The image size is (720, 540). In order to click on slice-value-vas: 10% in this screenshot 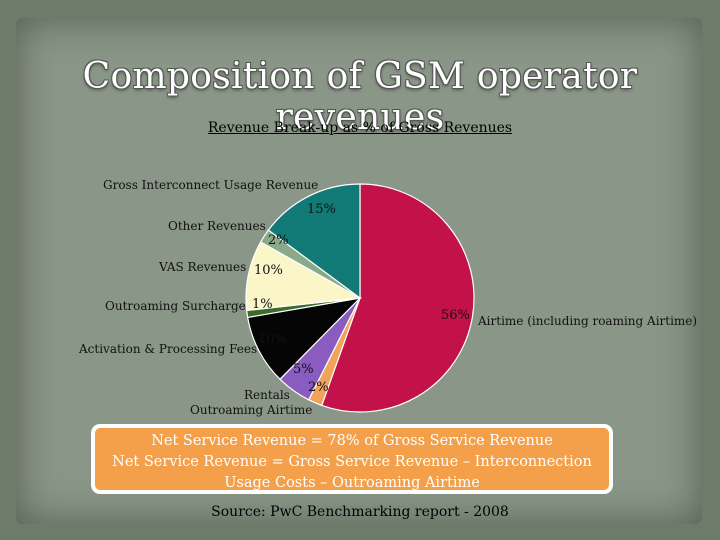, I will do `click(268, 270)`.